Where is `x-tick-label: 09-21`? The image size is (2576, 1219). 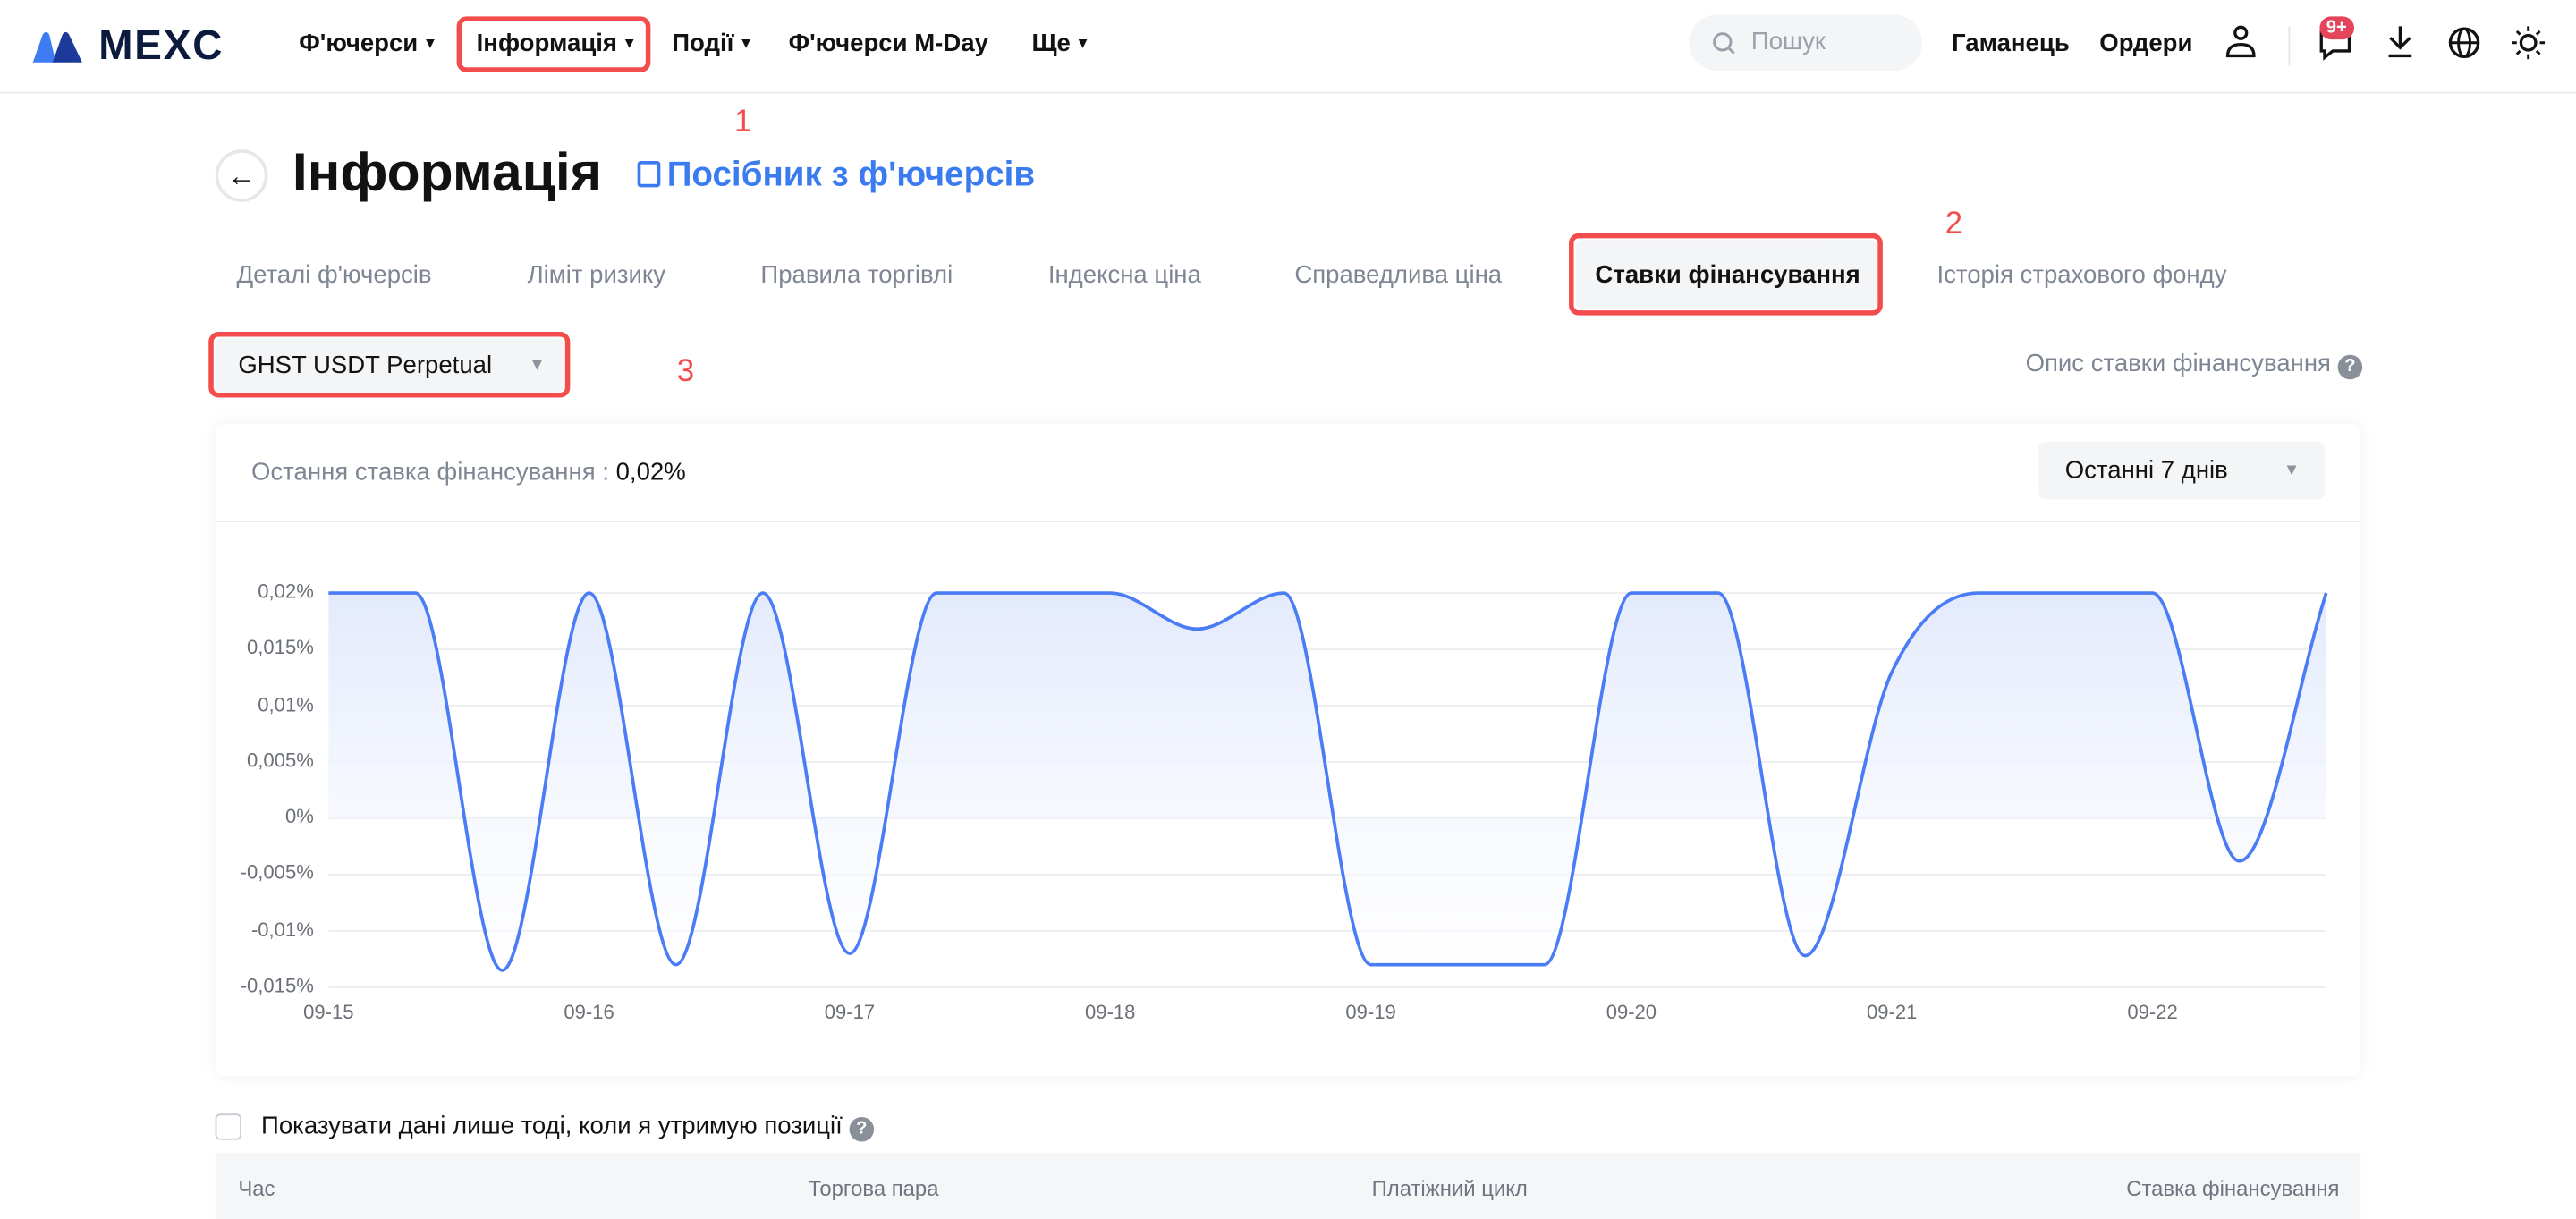 x-tick-label: 09-21 is located at coordinates (1892, 1012).